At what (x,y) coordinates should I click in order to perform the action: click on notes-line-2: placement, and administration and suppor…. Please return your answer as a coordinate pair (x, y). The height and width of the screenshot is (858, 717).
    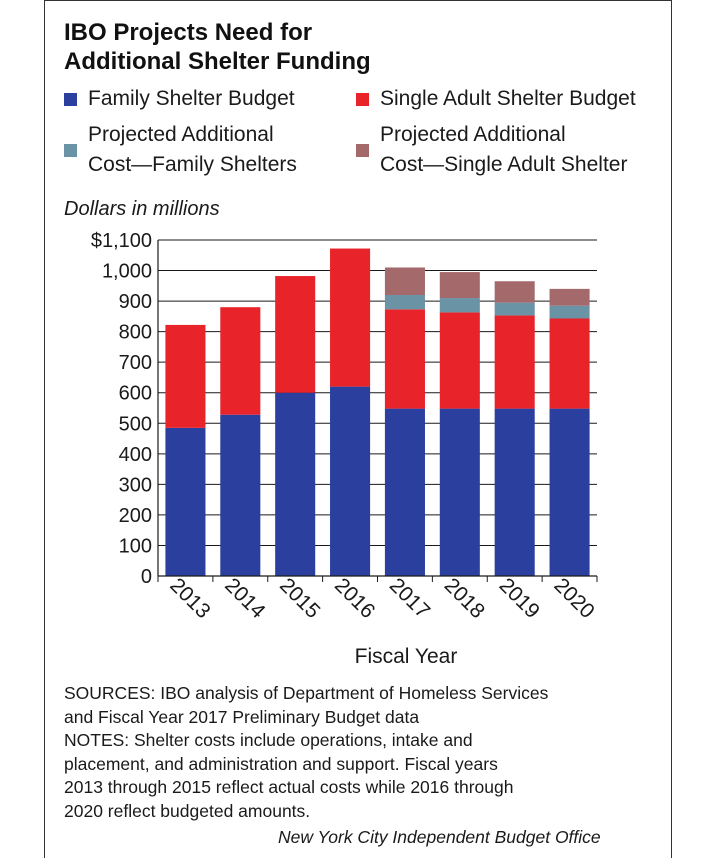
    Looking at the image, I should click on (281, 763).